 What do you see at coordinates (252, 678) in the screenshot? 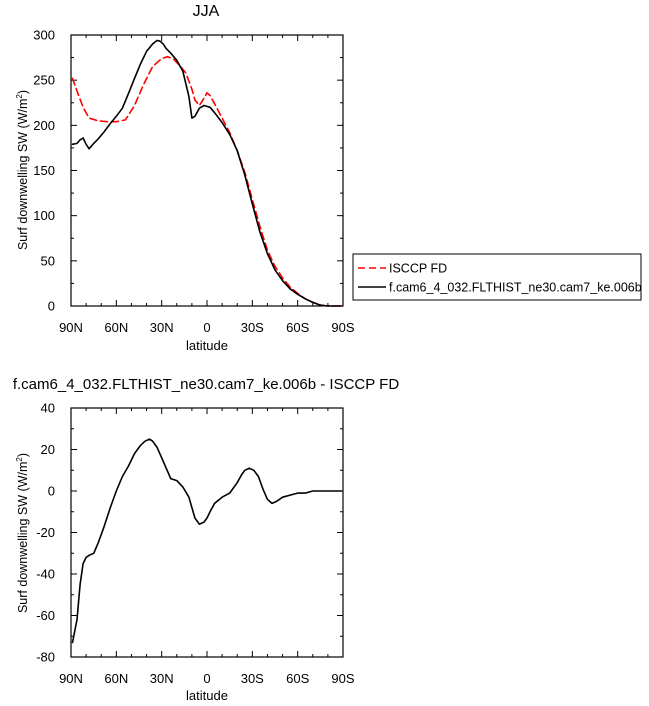
I see `bottom-xtick-label: 30S` at bounding box center [252, 678].